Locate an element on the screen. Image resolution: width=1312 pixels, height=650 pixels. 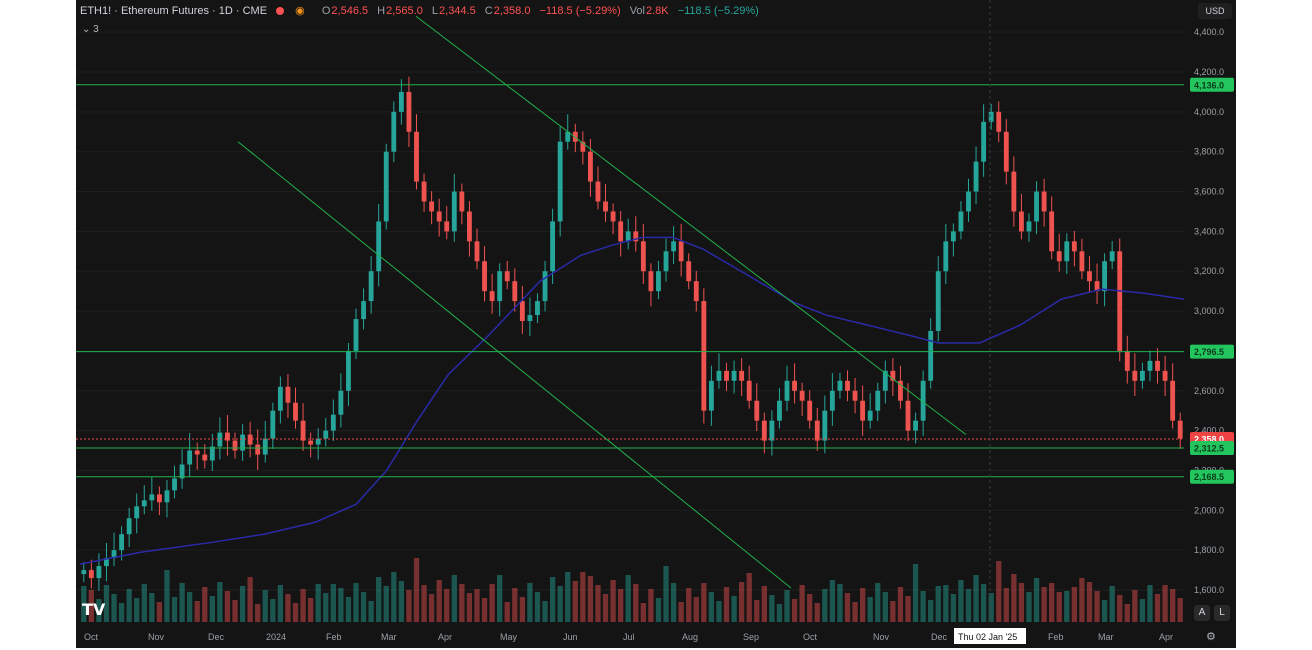
open-key: O is located at coordinates (326, 11).